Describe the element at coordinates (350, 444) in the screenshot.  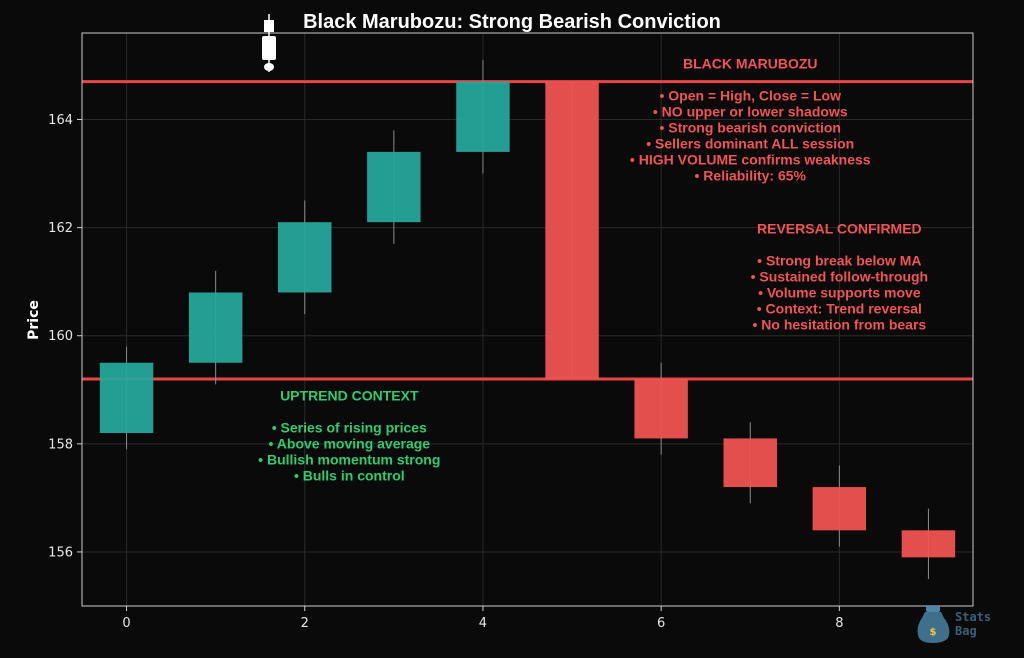
I see `uptrend-context-annotation-line: • Above moving average` at that location.